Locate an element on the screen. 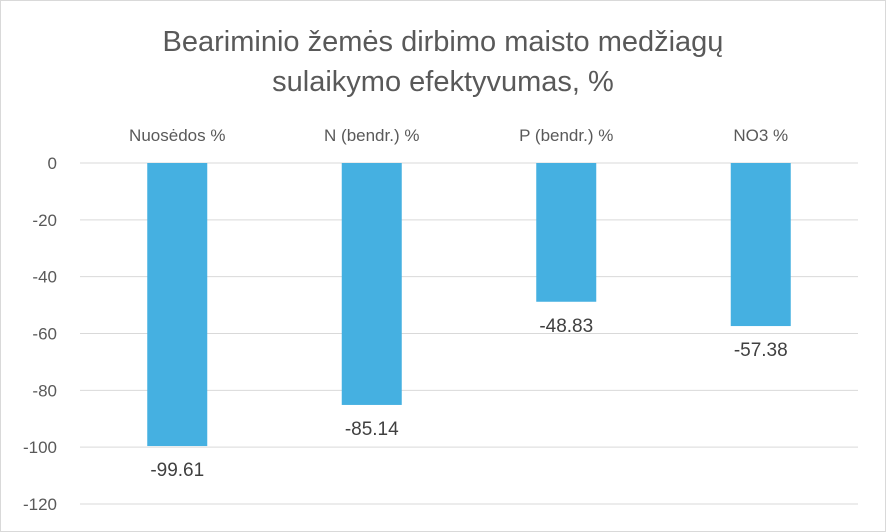 The height and width of the screenshot is (532, 886). y-tick-label: -20 is located at coordinates (44, 220).